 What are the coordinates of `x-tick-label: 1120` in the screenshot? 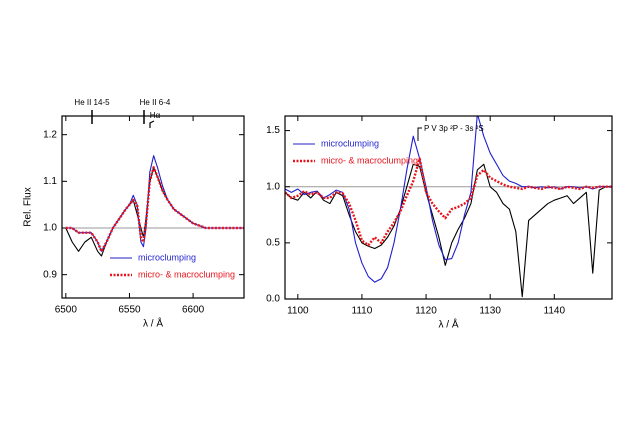 It's located at (426, 311).